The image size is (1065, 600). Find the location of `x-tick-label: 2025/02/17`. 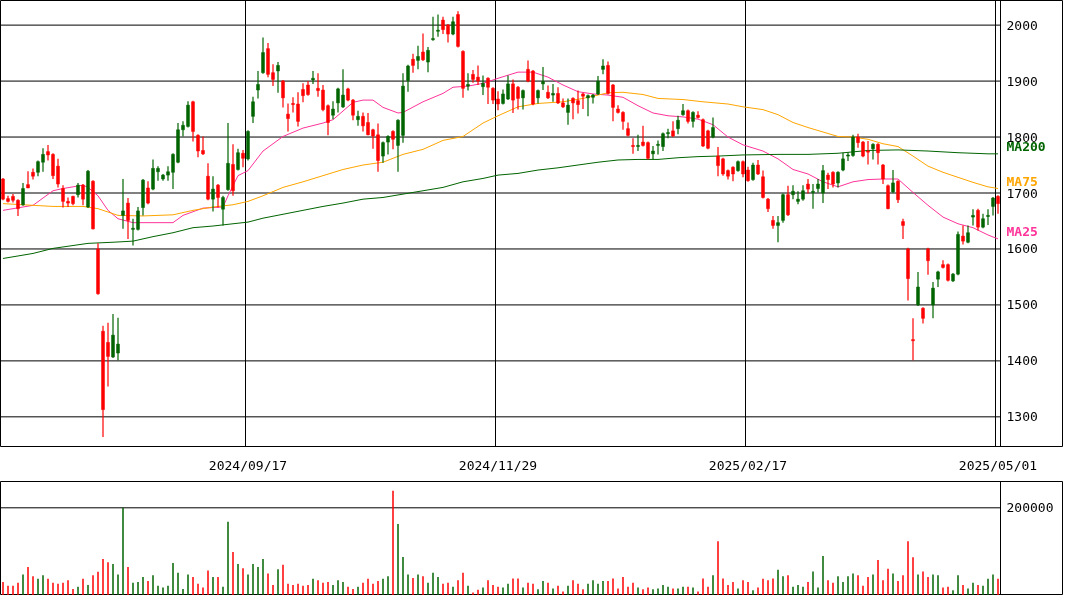

x-tick-label: 2025/02/17 is located at coordinates (748, 465).